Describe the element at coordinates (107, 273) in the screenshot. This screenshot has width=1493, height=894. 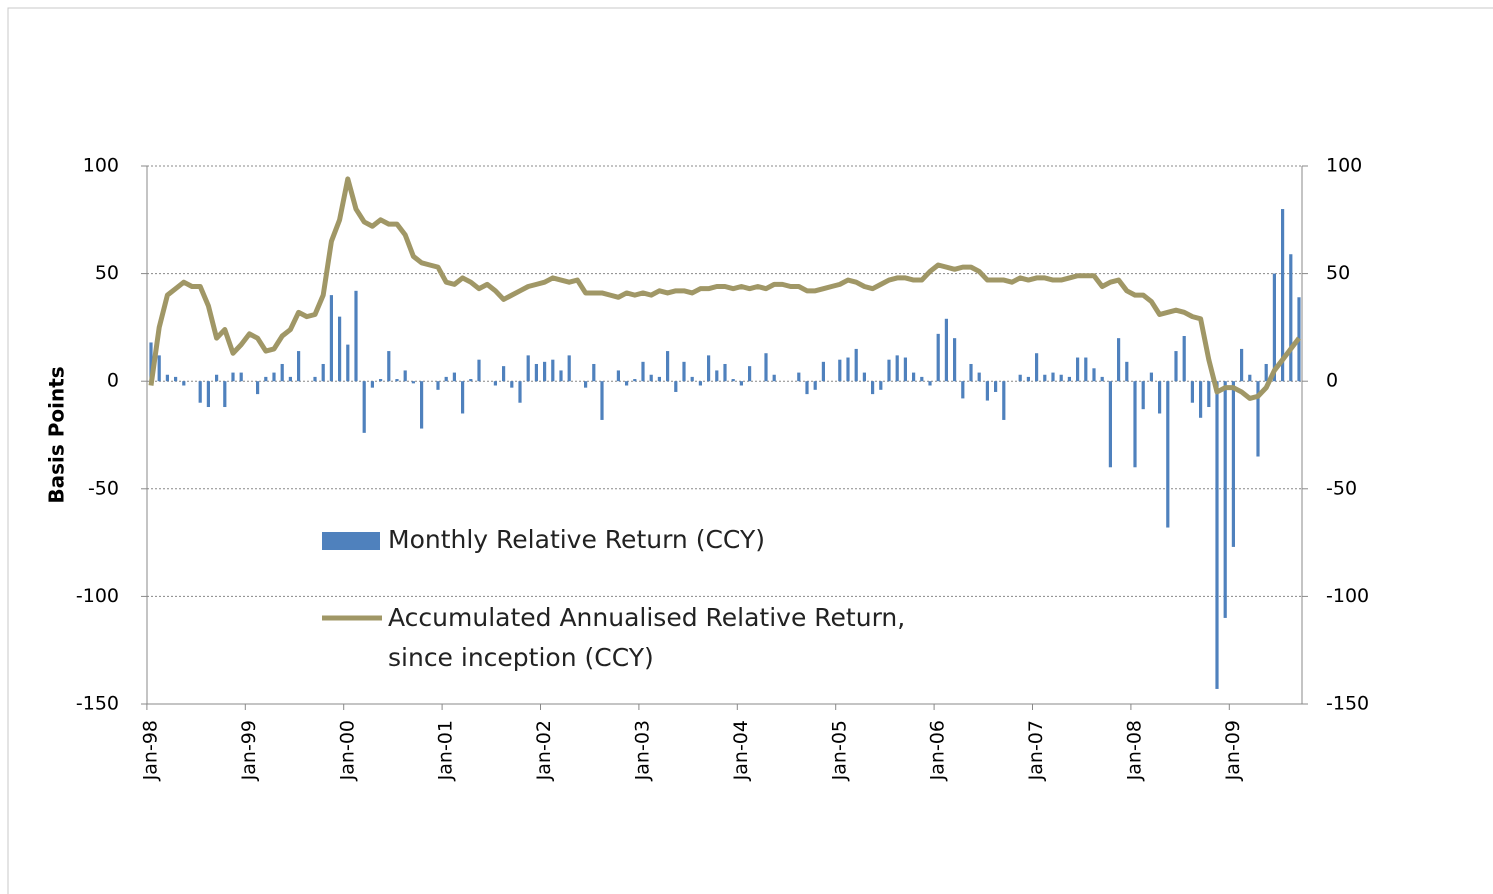
I see `y-tick-label: 50` at that location.